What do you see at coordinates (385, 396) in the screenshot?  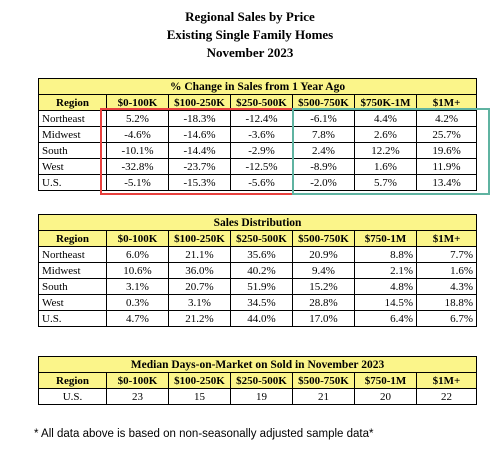 I see `table-cell: 20` at bounding box center [385, 396].